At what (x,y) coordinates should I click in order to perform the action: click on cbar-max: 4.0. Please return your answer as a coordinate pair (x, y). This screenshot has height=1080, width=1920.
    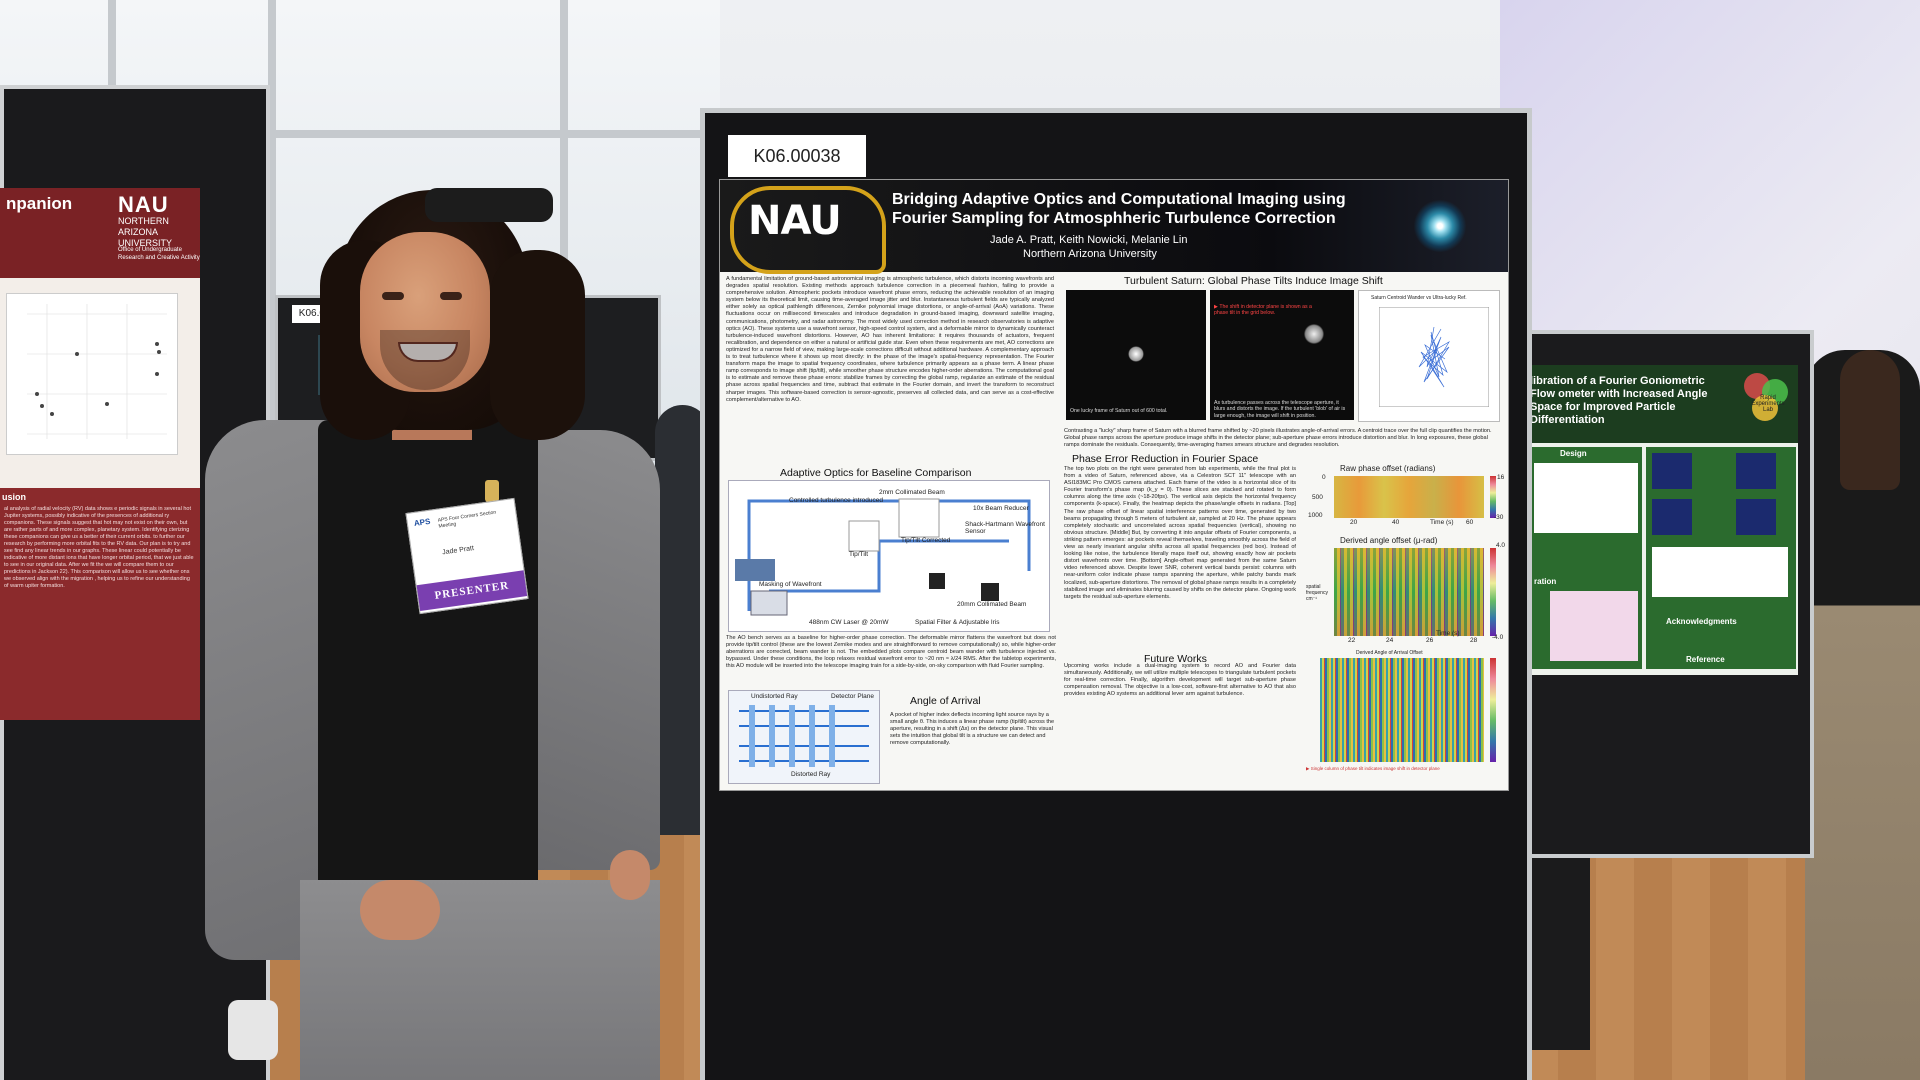
    Looking at the image, I should click on (1501, 545).